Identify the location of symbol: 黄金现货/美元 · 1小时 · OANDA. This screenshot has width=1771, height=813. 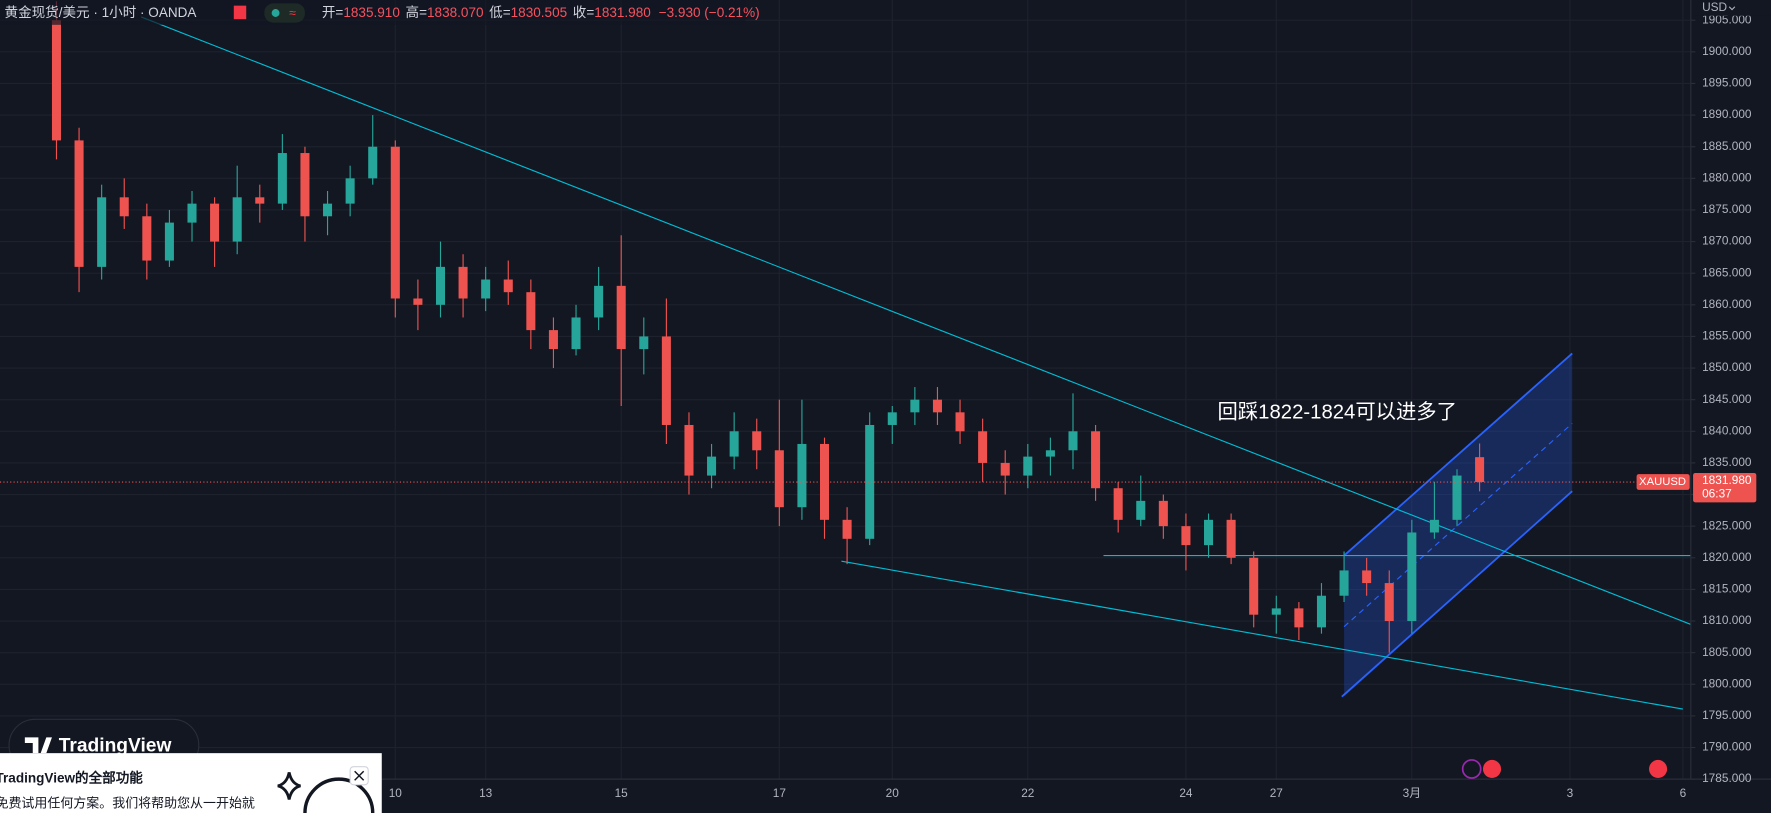
(101, 12).